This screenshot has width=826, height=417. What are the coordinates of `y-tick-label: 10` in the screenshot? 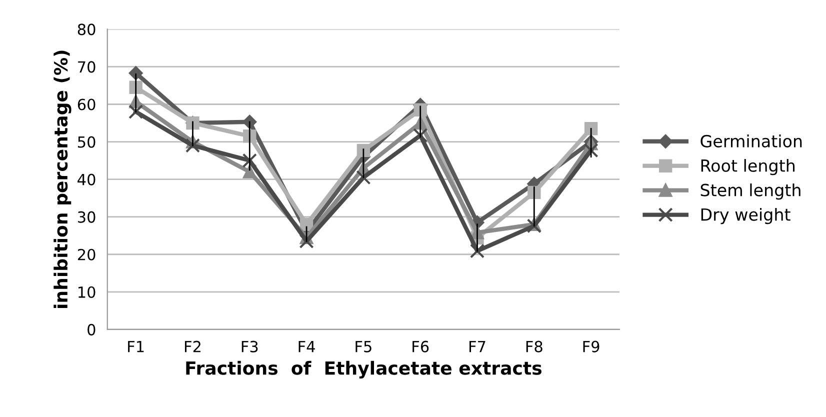 It's located at (87, 292).